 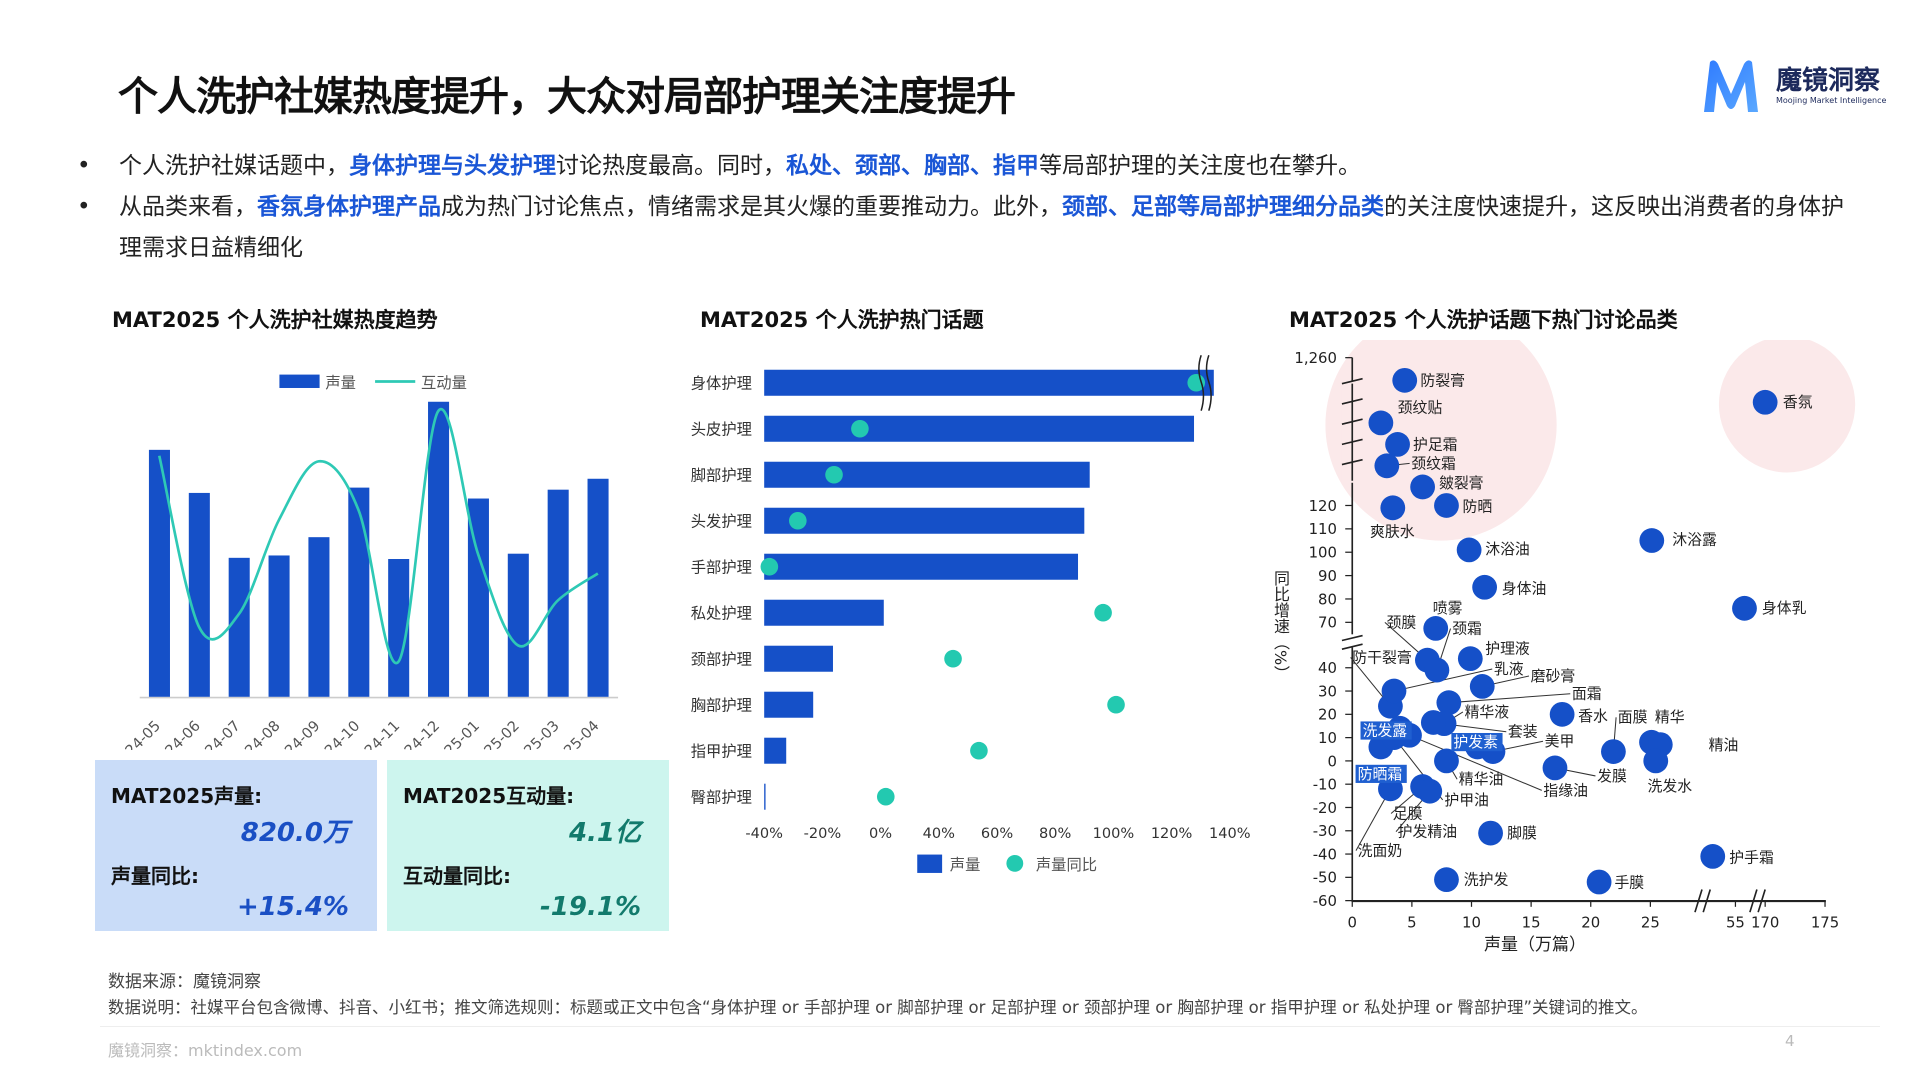 I want to click on logo-tagline: Moojing Market Intelligence, so click(x=1831, y=100).